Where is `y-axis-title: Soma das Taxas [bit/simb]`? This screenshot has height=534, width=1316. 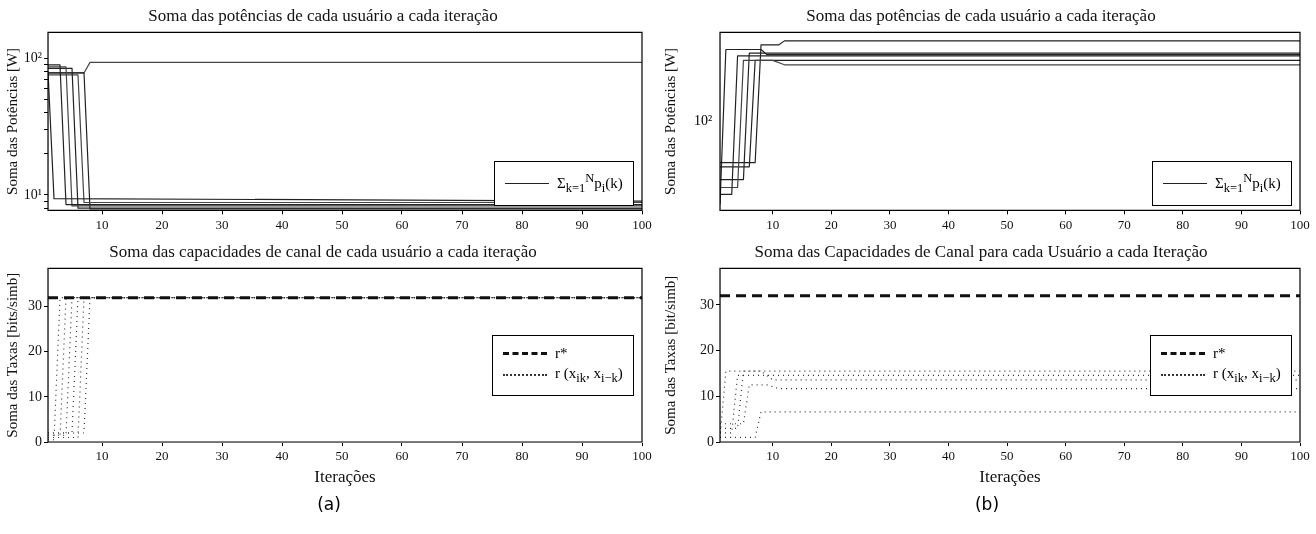
y-axis-title: Soma das Taxas [bit/simb] is located at coordinates (669, 355).